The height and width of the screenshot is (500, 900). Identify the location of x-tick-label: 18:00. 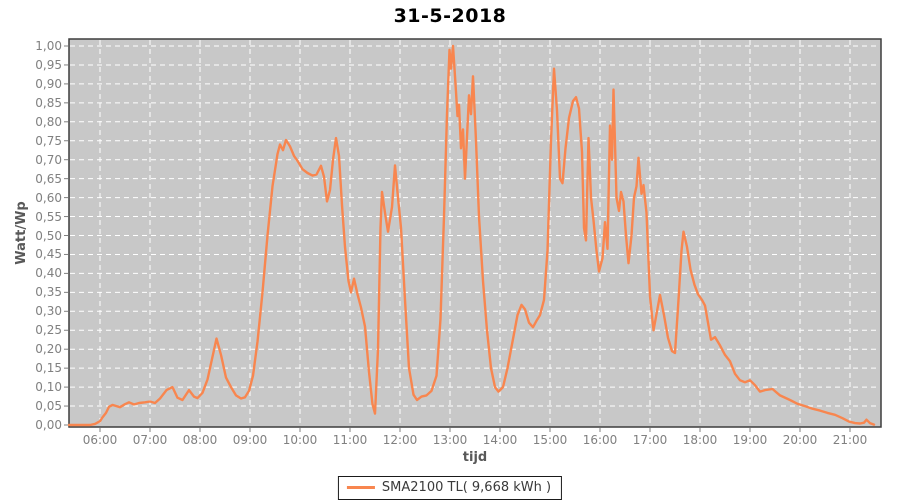
(700, 440).